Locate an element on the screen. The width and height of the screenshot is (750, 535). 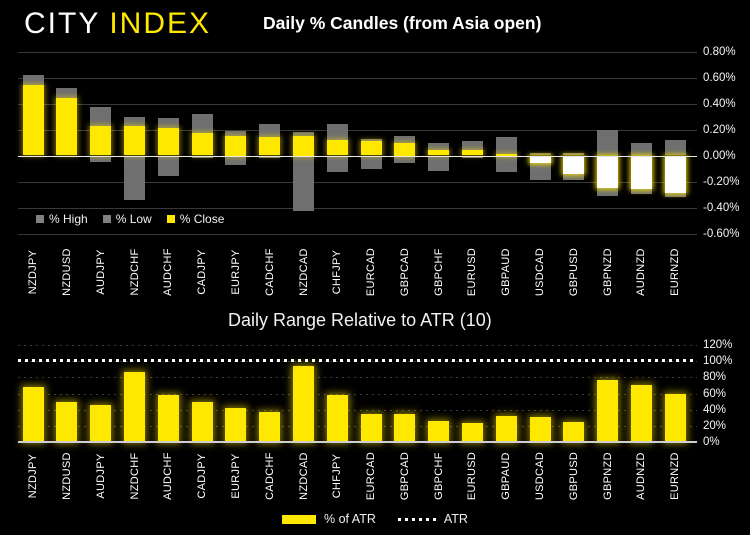
low-bar-NZDCAD is located at coordinates (304, 183).